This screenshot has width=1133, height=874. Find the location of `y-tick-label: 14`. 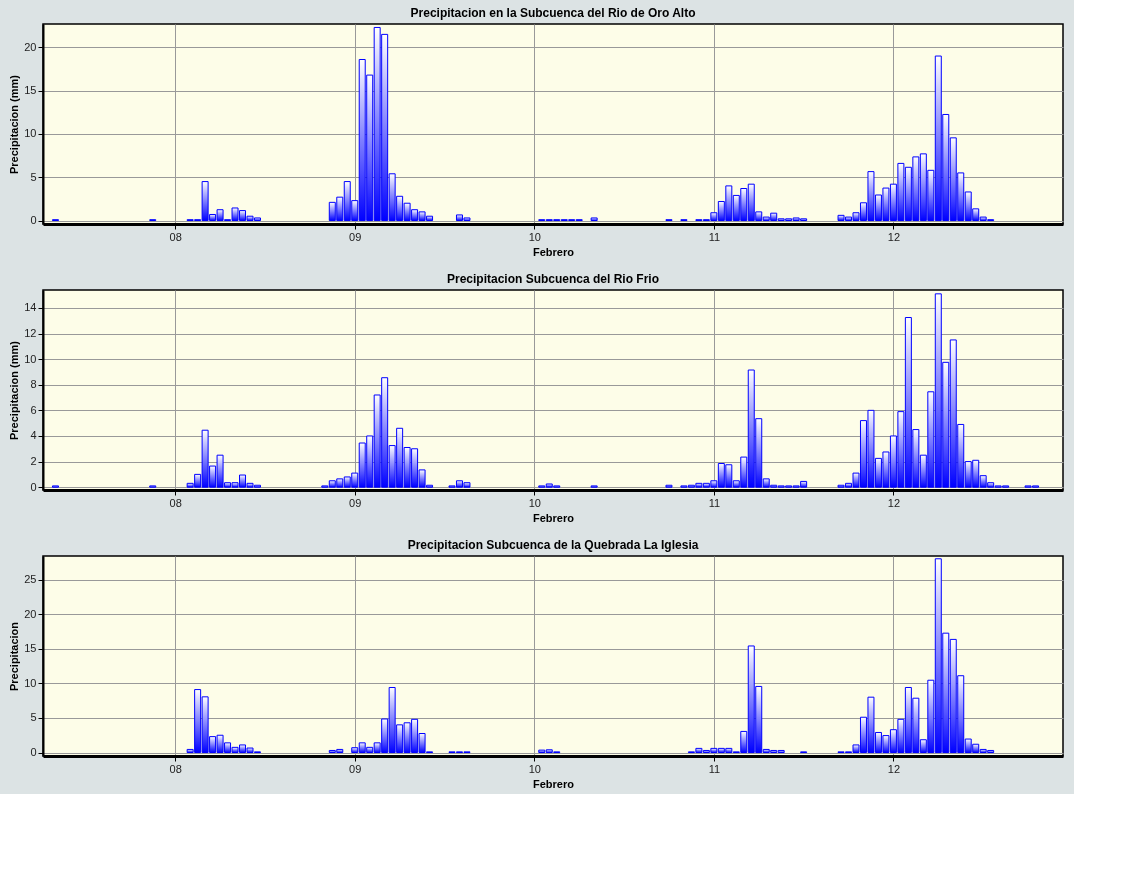

y-tick-label: 14 is located at coordinates (30, 307).